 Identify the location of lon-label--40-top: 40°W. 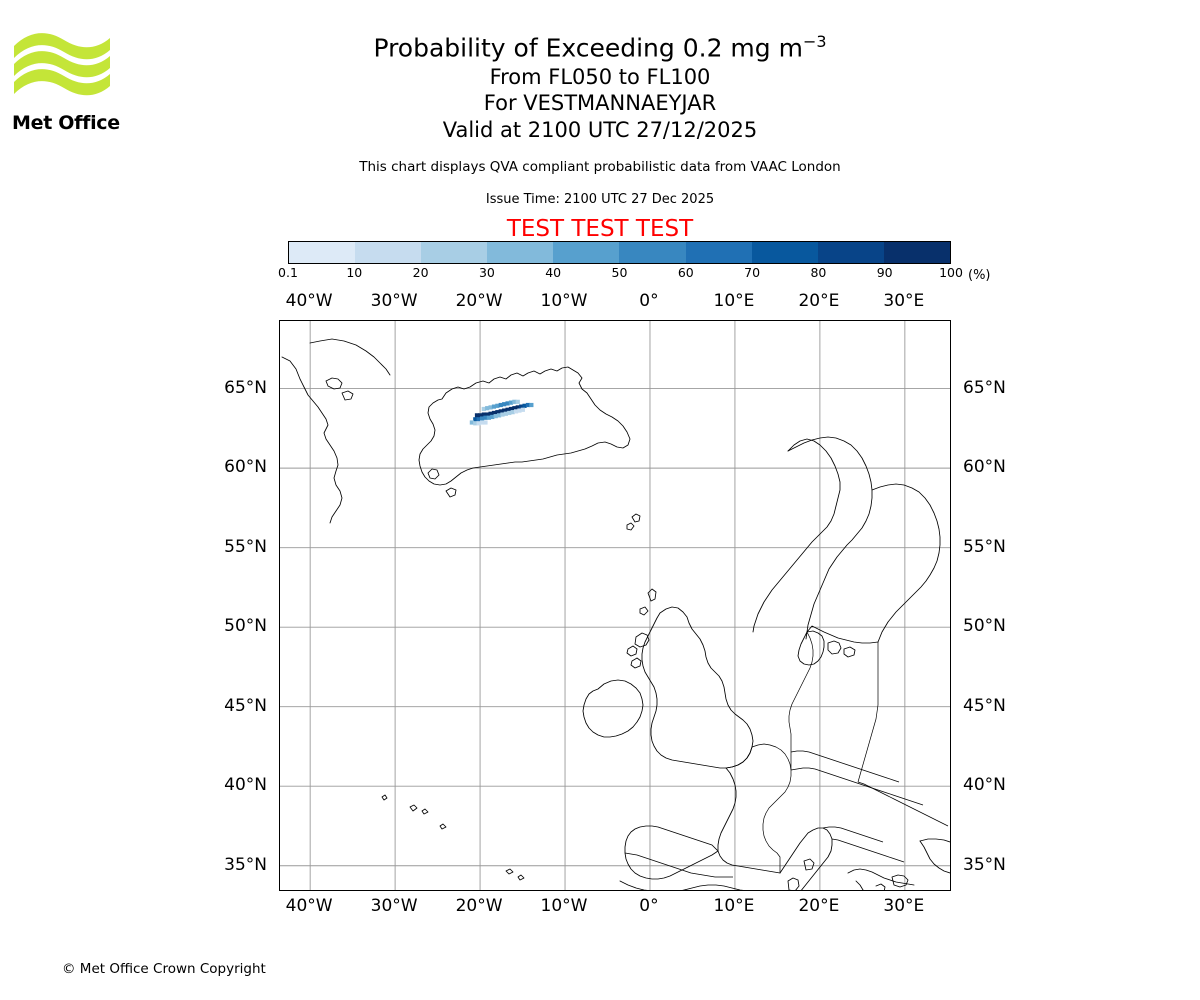
(309, 301).